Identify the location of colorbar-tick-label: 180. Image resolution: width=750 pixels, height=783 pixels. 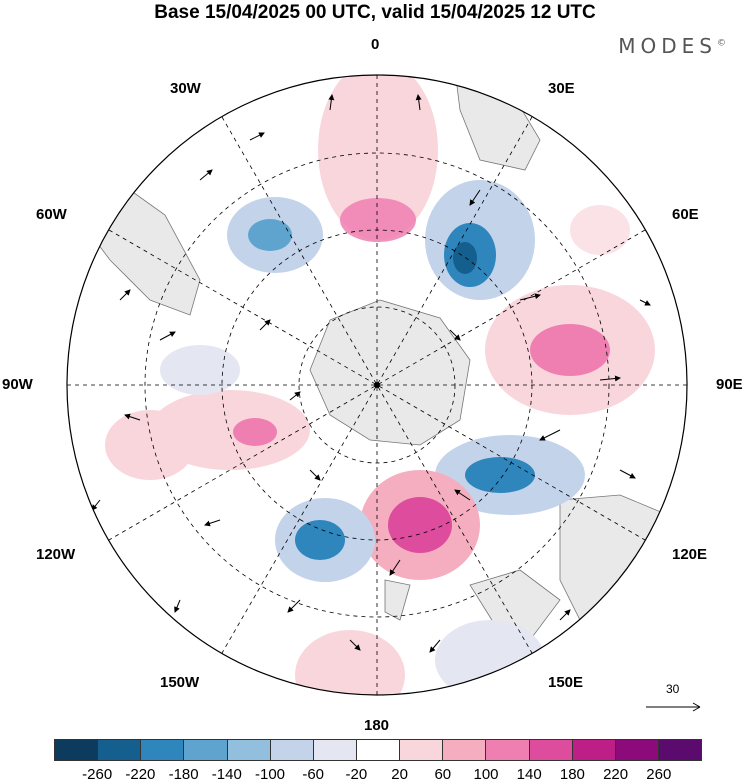
(572, 774).